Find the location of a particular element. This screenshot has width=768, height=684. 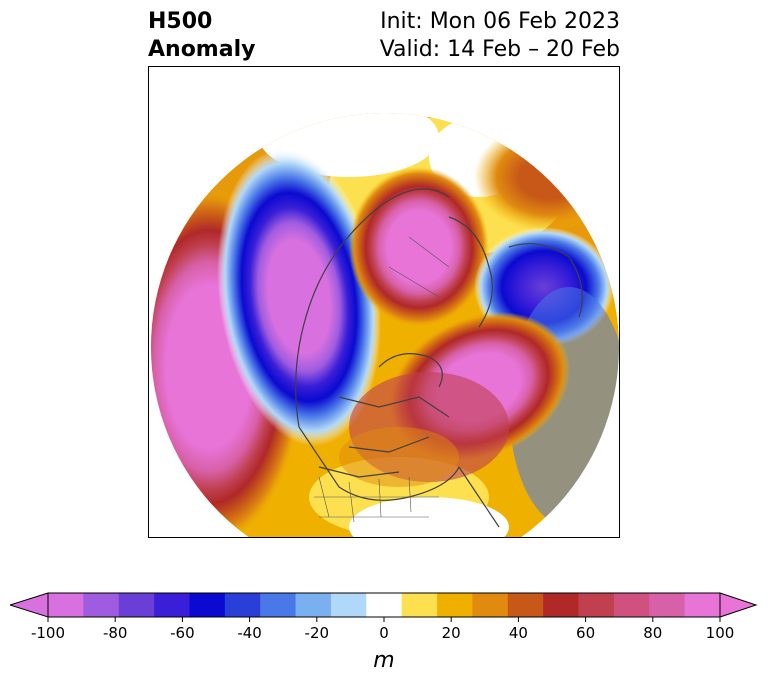

plot-title: H500 Anomaly is located at coordinates (201, 36).